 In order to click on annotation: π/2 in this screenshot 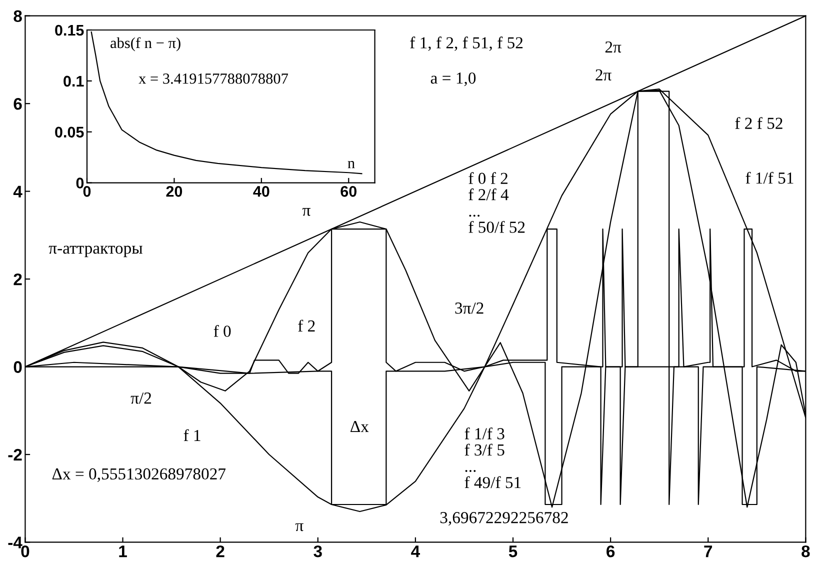, I will do `click(141, 398)`.